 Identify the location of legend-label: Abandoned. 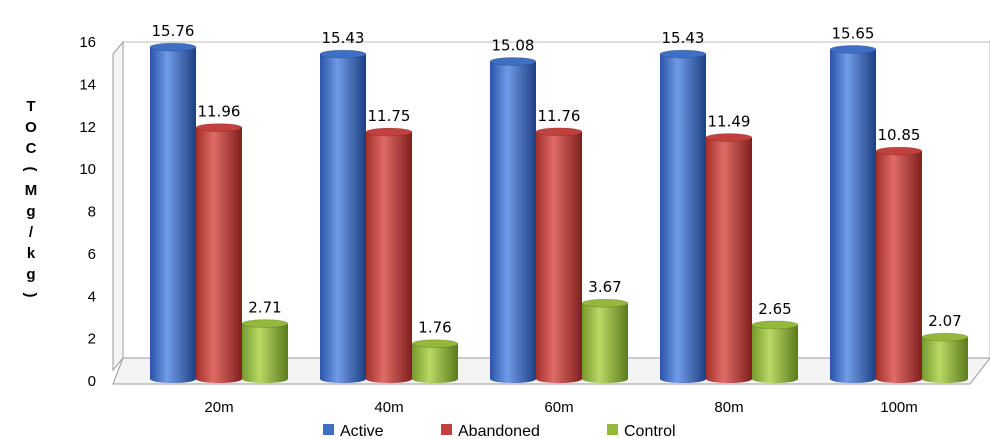
(499, 431).